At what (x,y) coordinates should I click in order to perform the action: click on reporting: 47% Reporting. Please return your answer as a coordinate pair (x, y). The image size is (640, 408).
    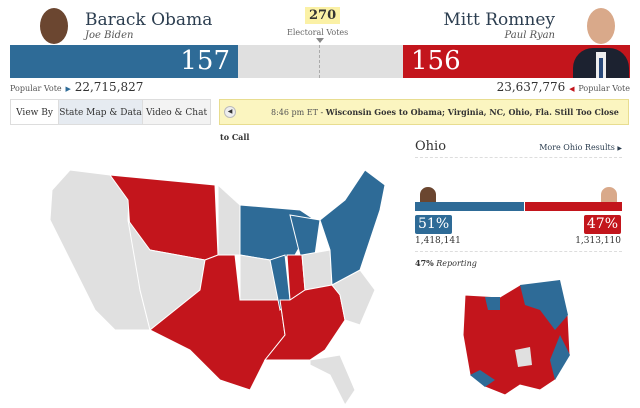
    Looking at the image, I should click on (446, 263).